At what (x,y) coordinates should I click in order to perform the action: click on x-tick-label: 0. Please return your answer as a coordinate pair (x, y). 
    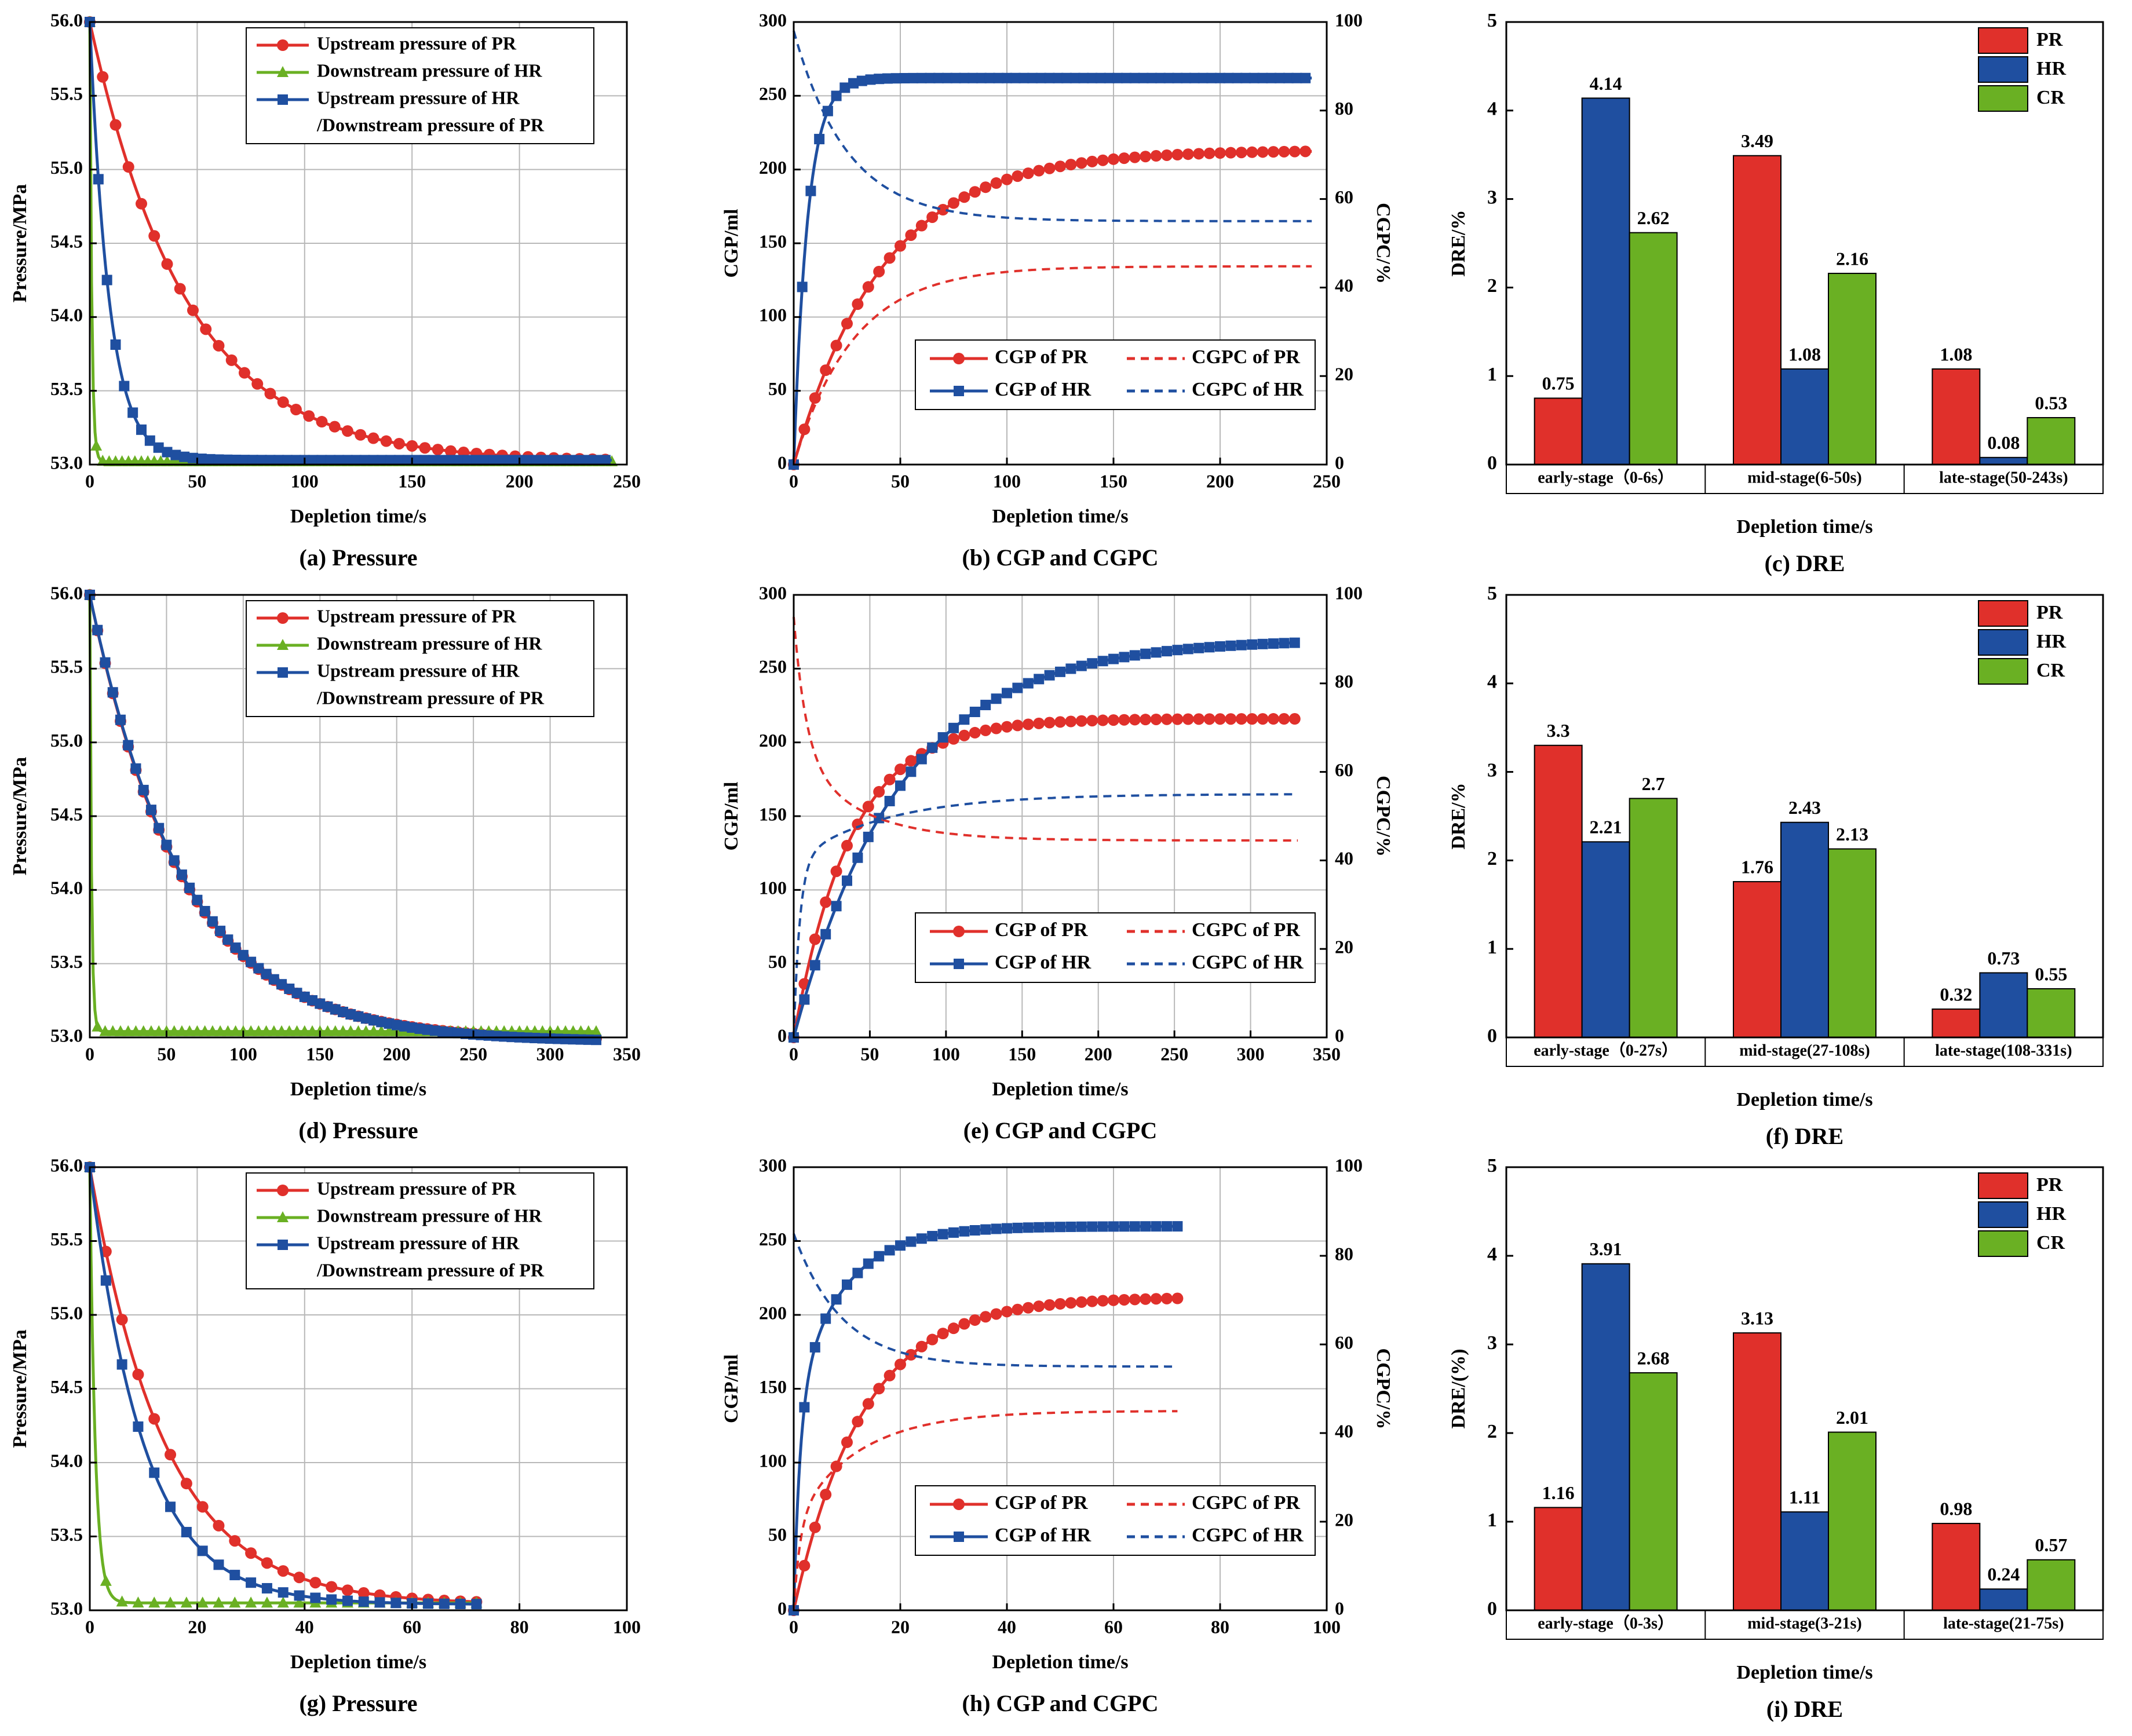
    Looking at the image, I should click on (90, 1626).